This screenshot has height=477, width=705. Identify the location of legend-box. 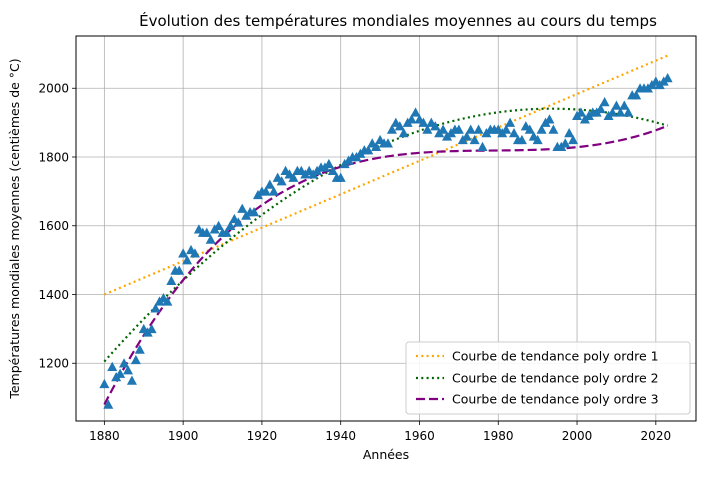
(548, 378).